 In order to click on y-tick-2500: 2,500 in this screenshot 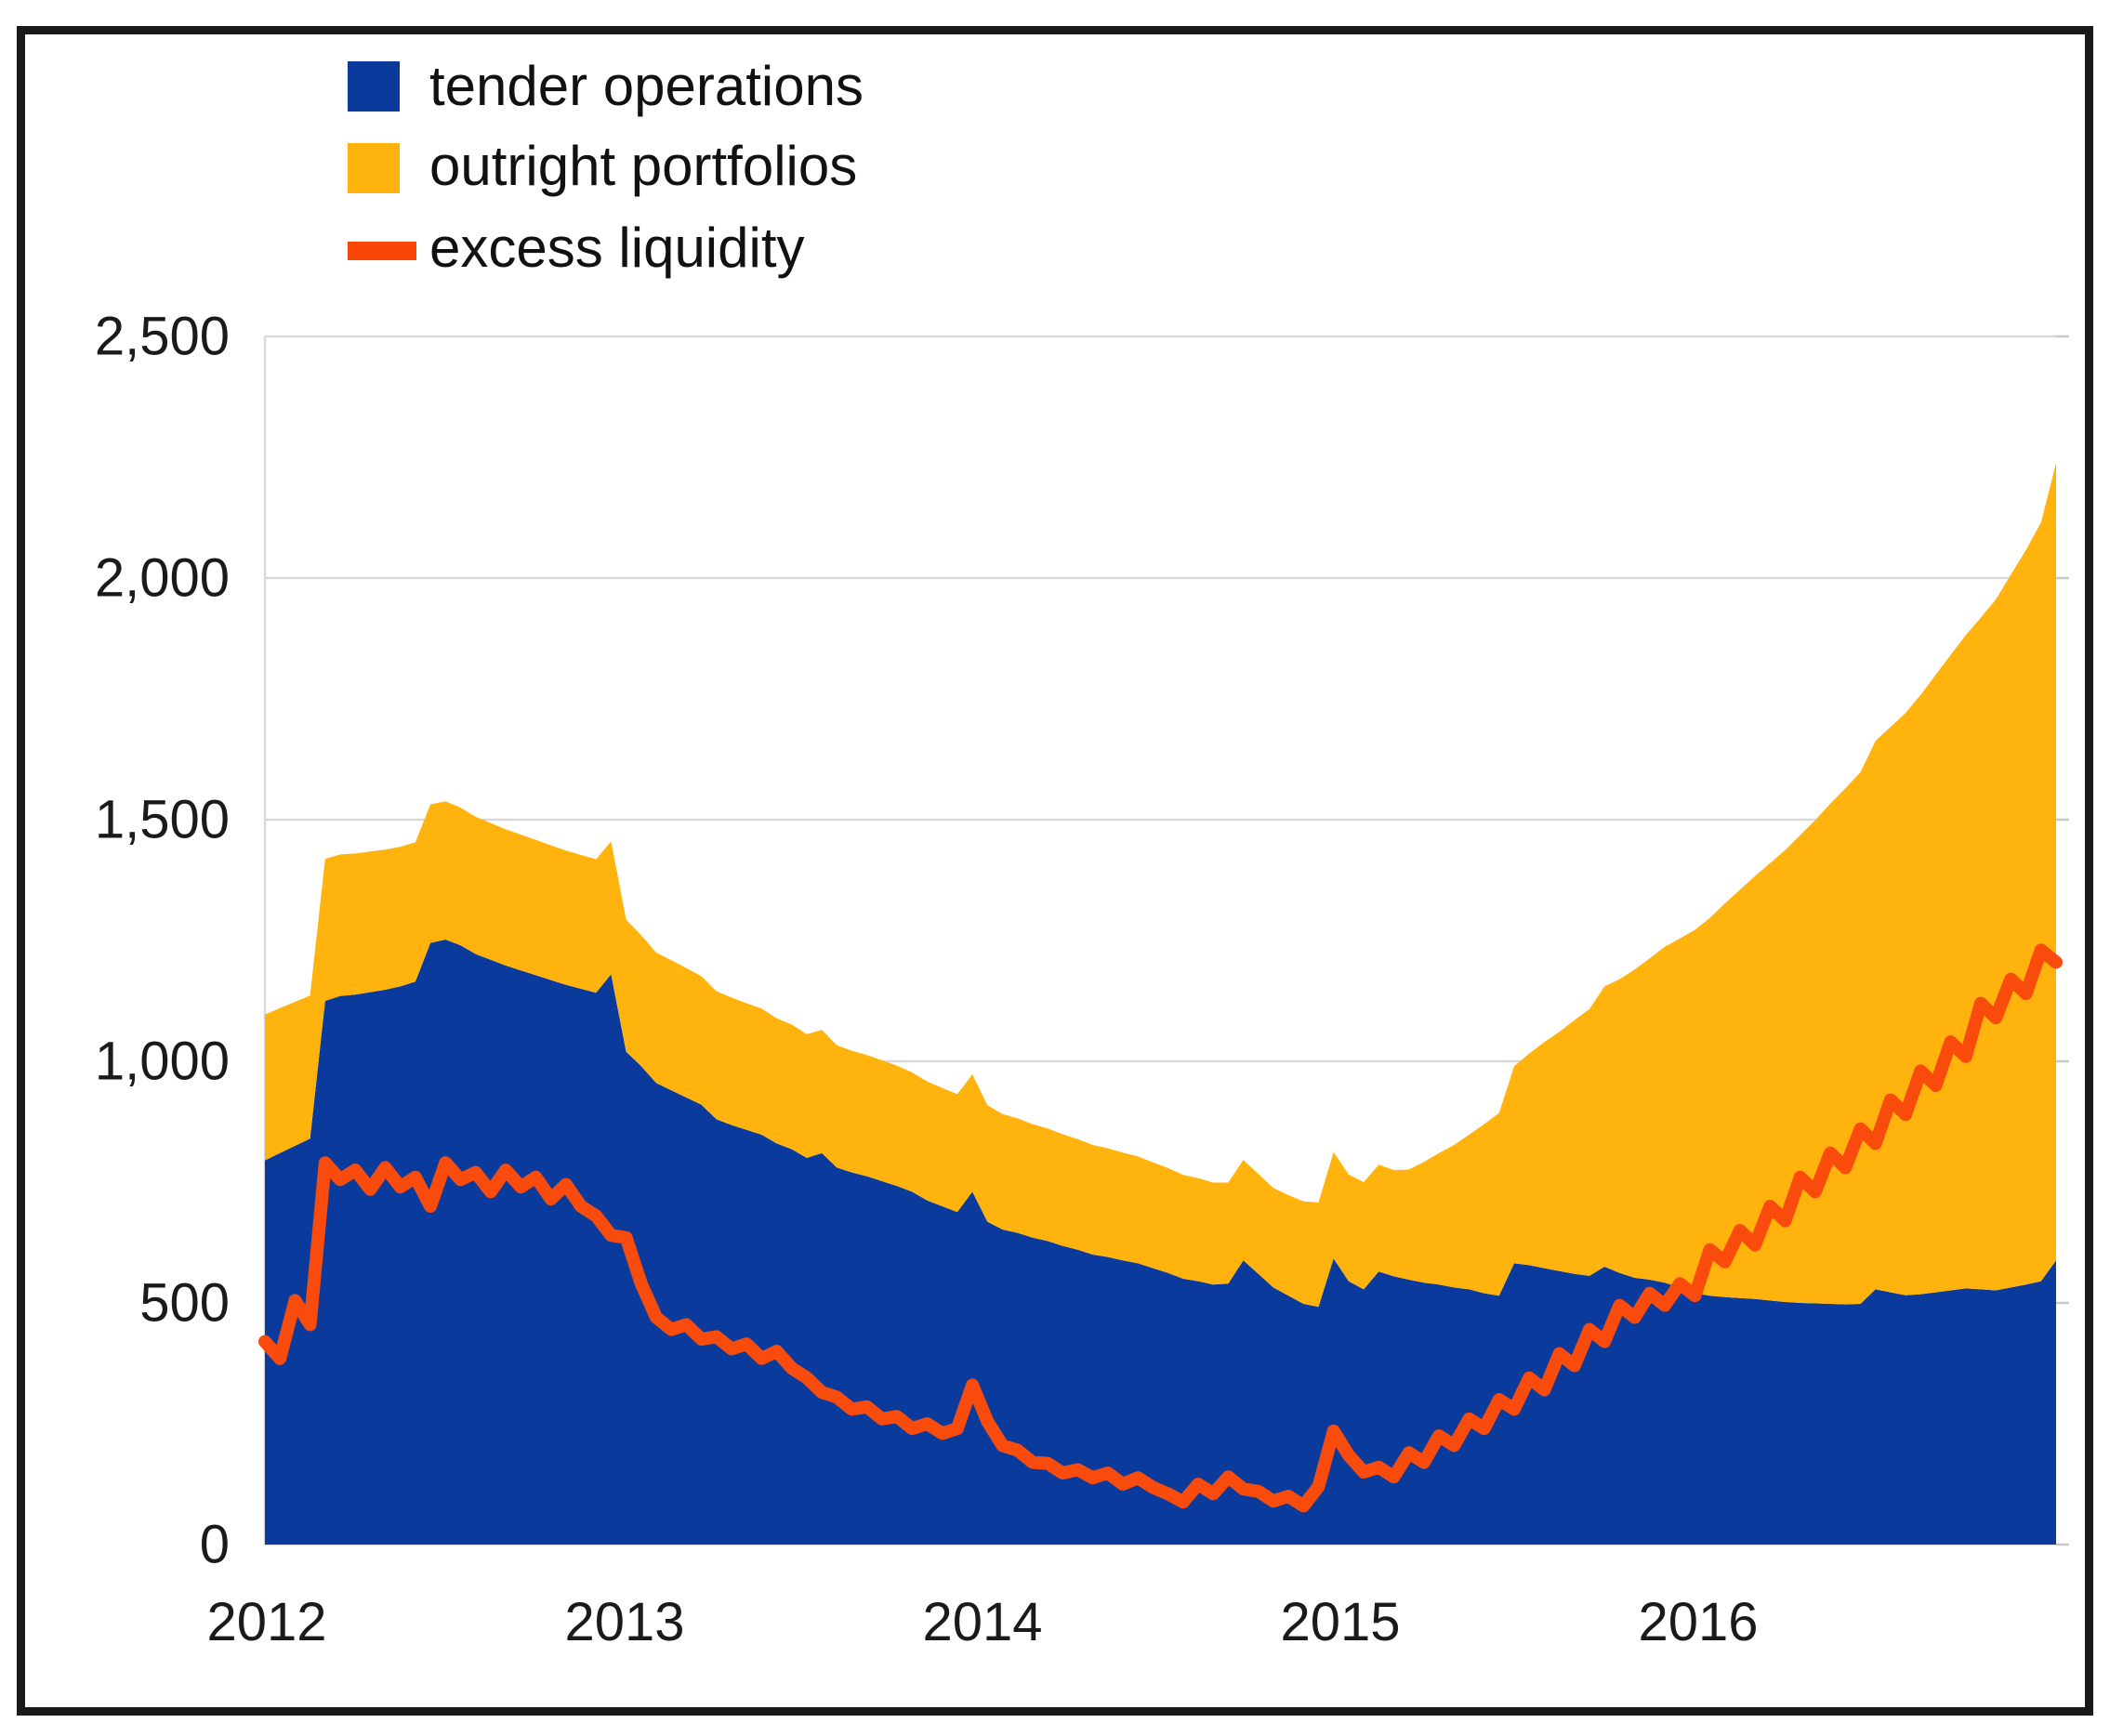, I will do `click(162, 336)`.